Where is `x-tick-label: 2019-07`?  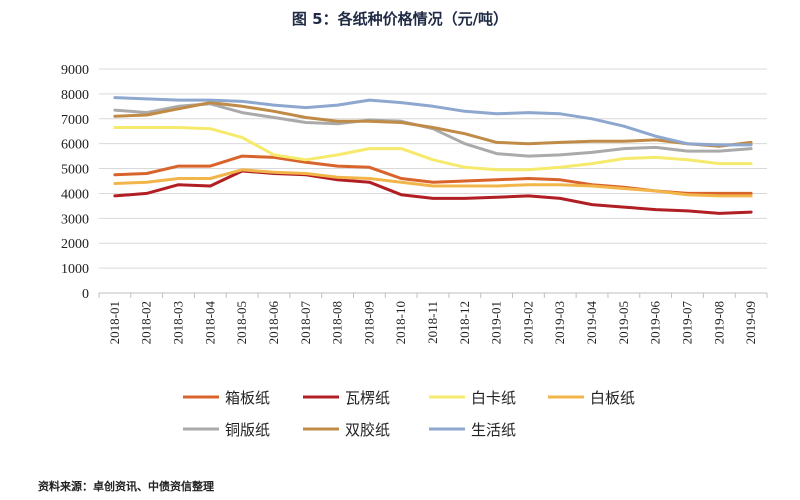 x-tick-label: 2019-07 is located at coordinates (686, 323).